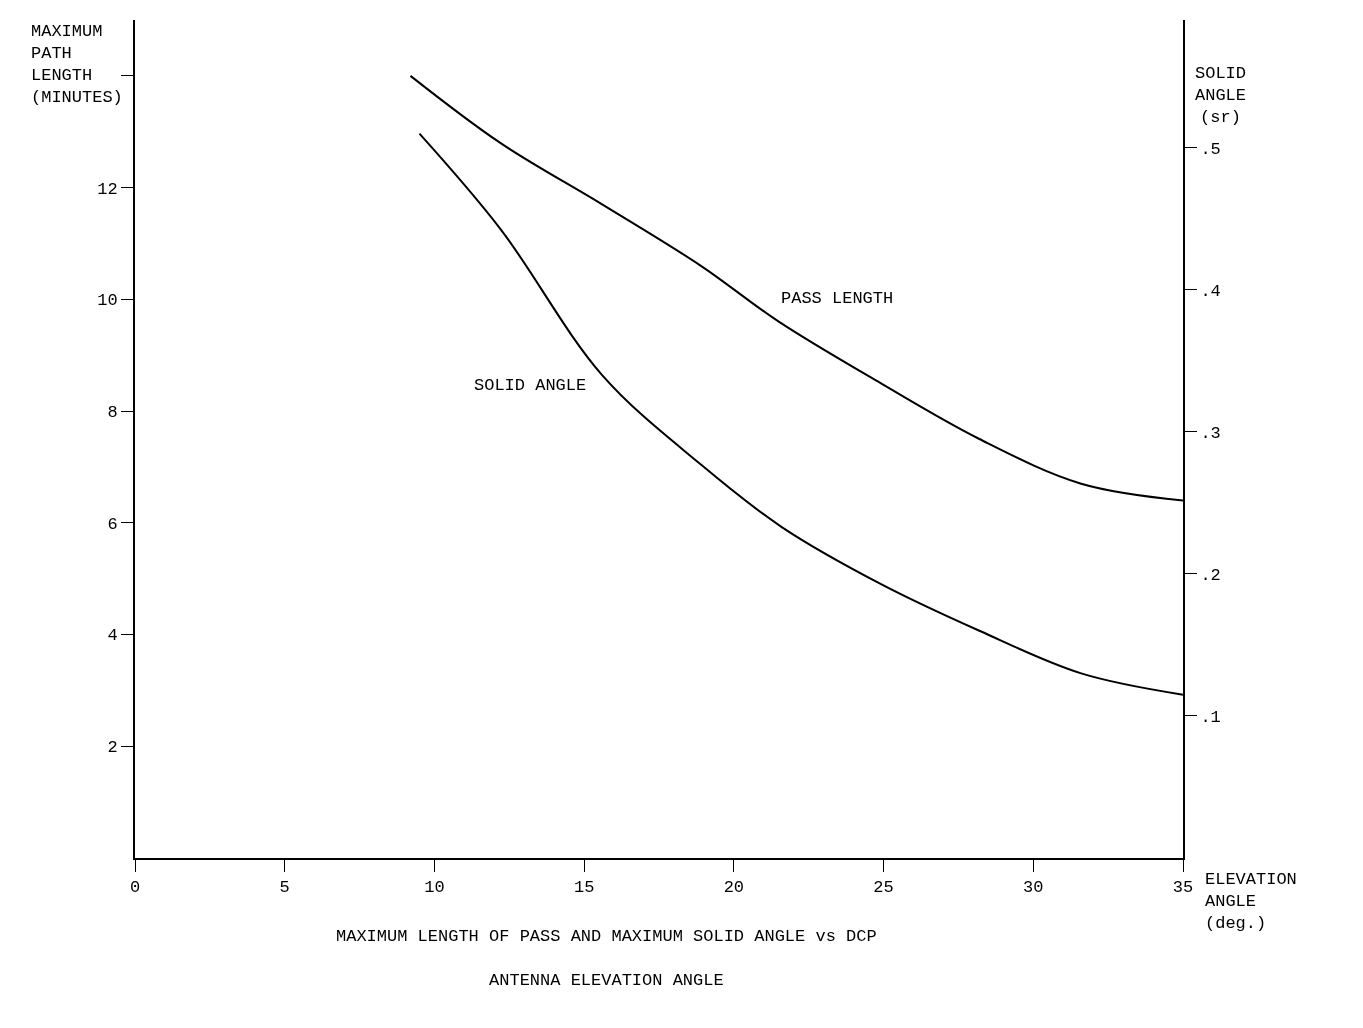 The width and height of the screenshot is (1363, 1028). Describe the element at coordinates (135, 888) in the screenshot. I see `x-tick-label: 0` at that location.